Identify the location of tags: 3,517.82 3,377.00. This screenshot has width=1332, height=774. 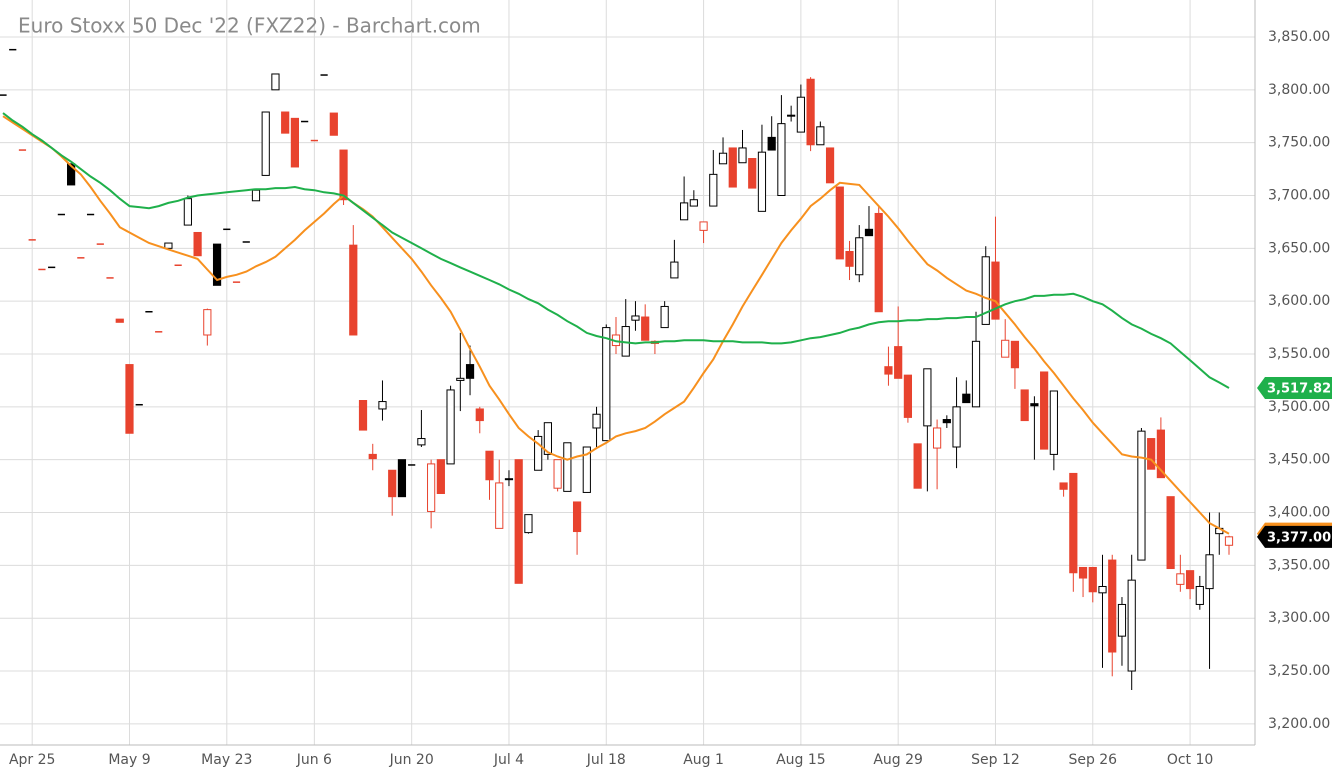
(1294, 462).